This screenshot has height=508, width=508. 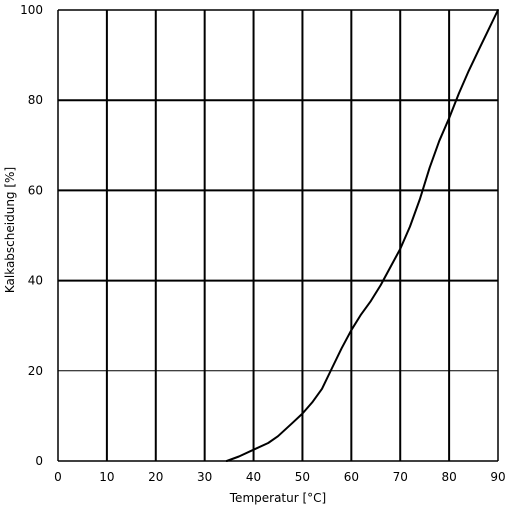 I want to click on y-tick-label: 60, so click(x=35, y=190).